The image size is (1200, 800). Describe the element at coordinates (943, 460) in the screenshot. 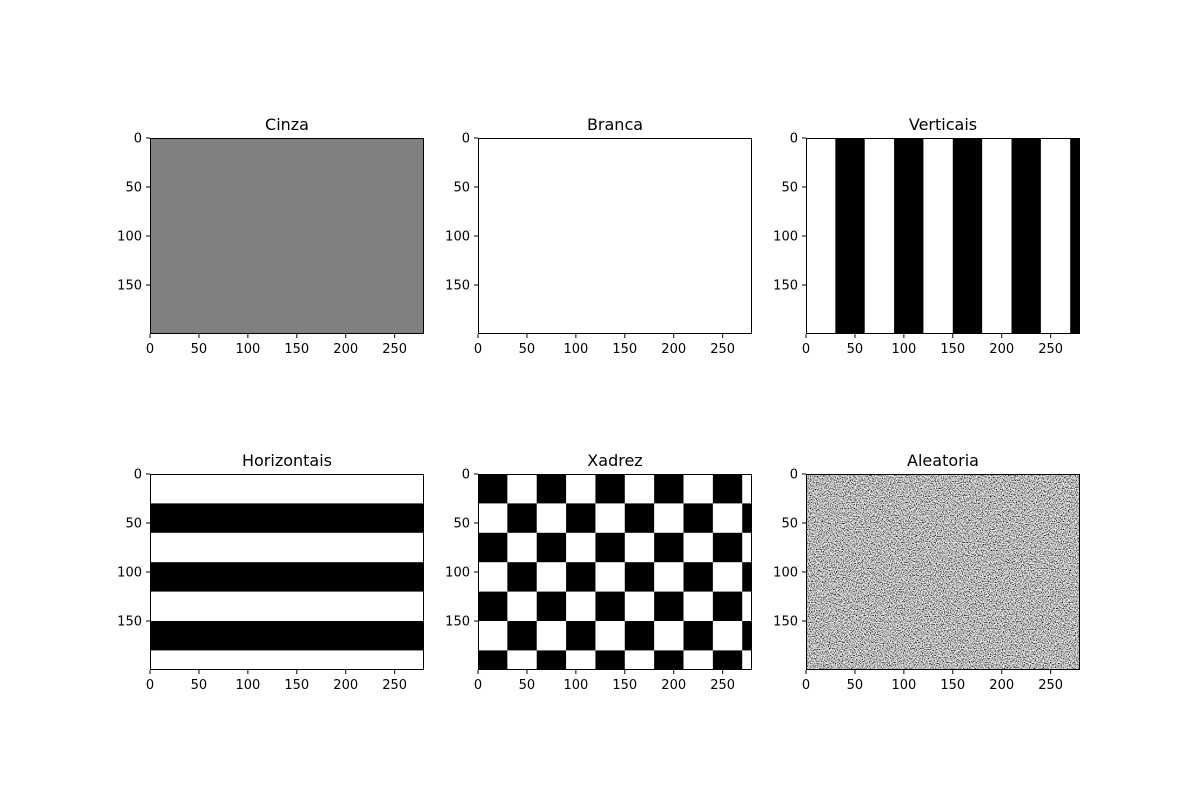

I see `panel-title: Aleatoria` at that location.